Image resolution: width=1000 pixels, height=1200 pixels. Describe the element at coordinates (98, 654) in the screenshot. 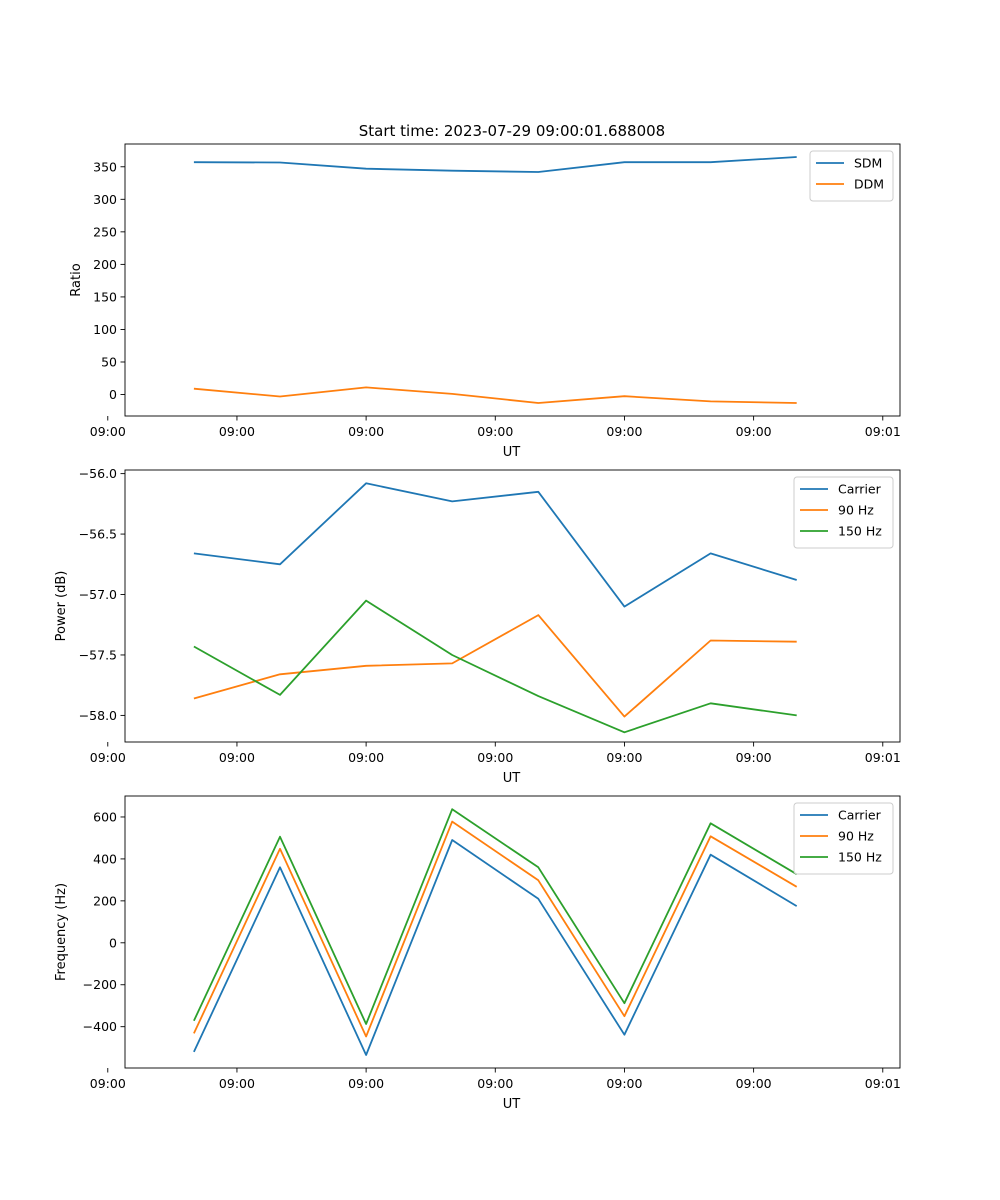

I see `y-tick-label: −57.5` at that location.